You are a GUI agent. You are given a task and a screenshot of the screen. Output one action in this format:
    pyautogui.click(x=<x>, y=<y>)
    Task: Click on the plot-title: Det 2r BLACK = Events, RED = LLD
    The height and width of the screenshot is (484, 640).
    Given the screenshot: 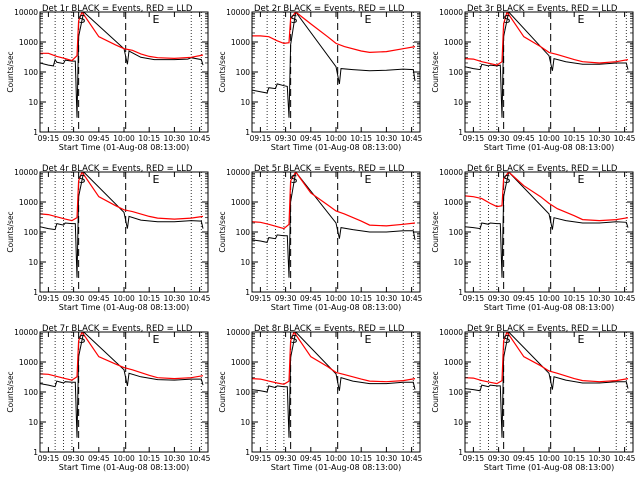 What is the action you would take?
    pyautogui.click(x=329, y=9)
    